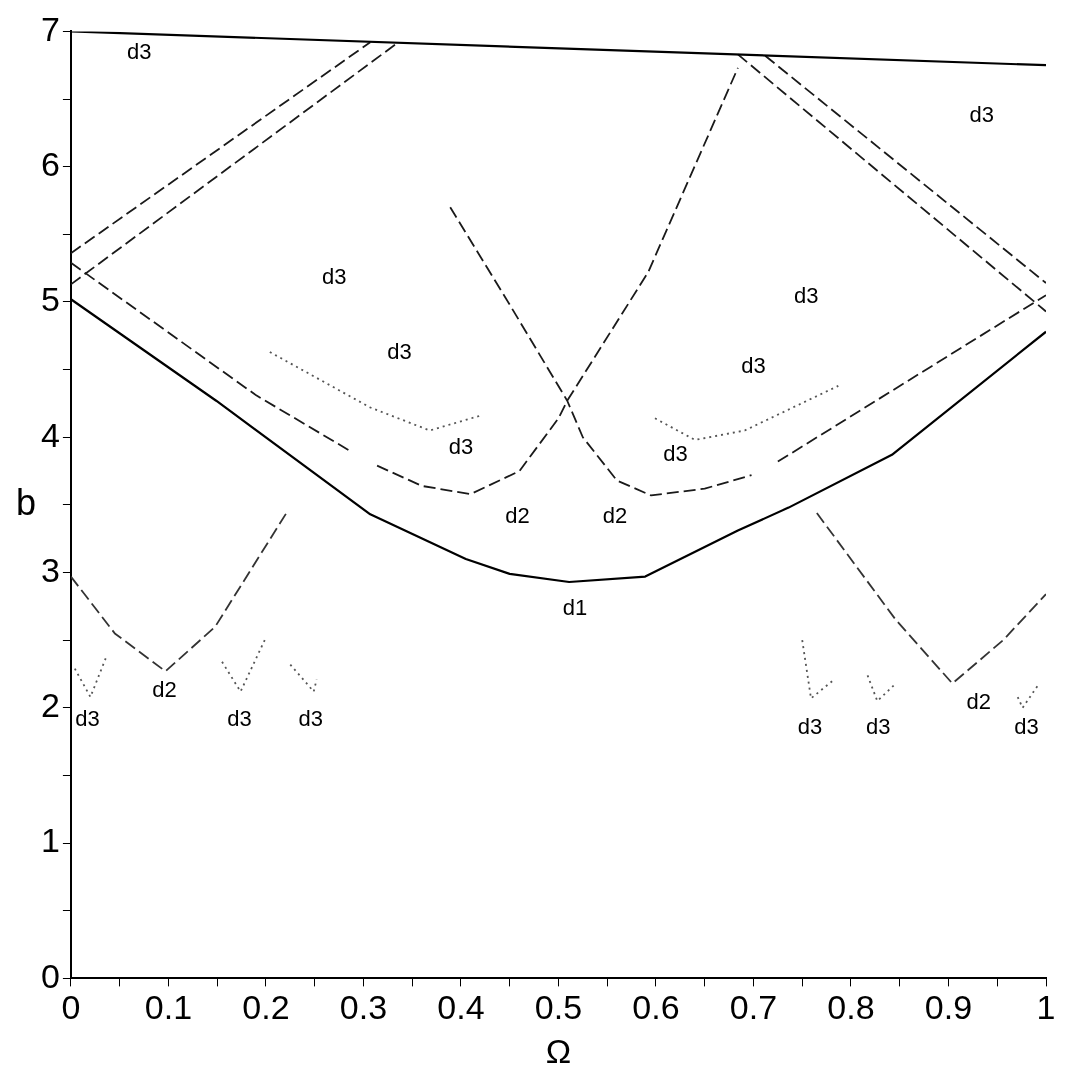  What do you see at coordinates (50, 975) in the screenshot?
I see `y-tick-label: 0` at bounding box center [50, 975].